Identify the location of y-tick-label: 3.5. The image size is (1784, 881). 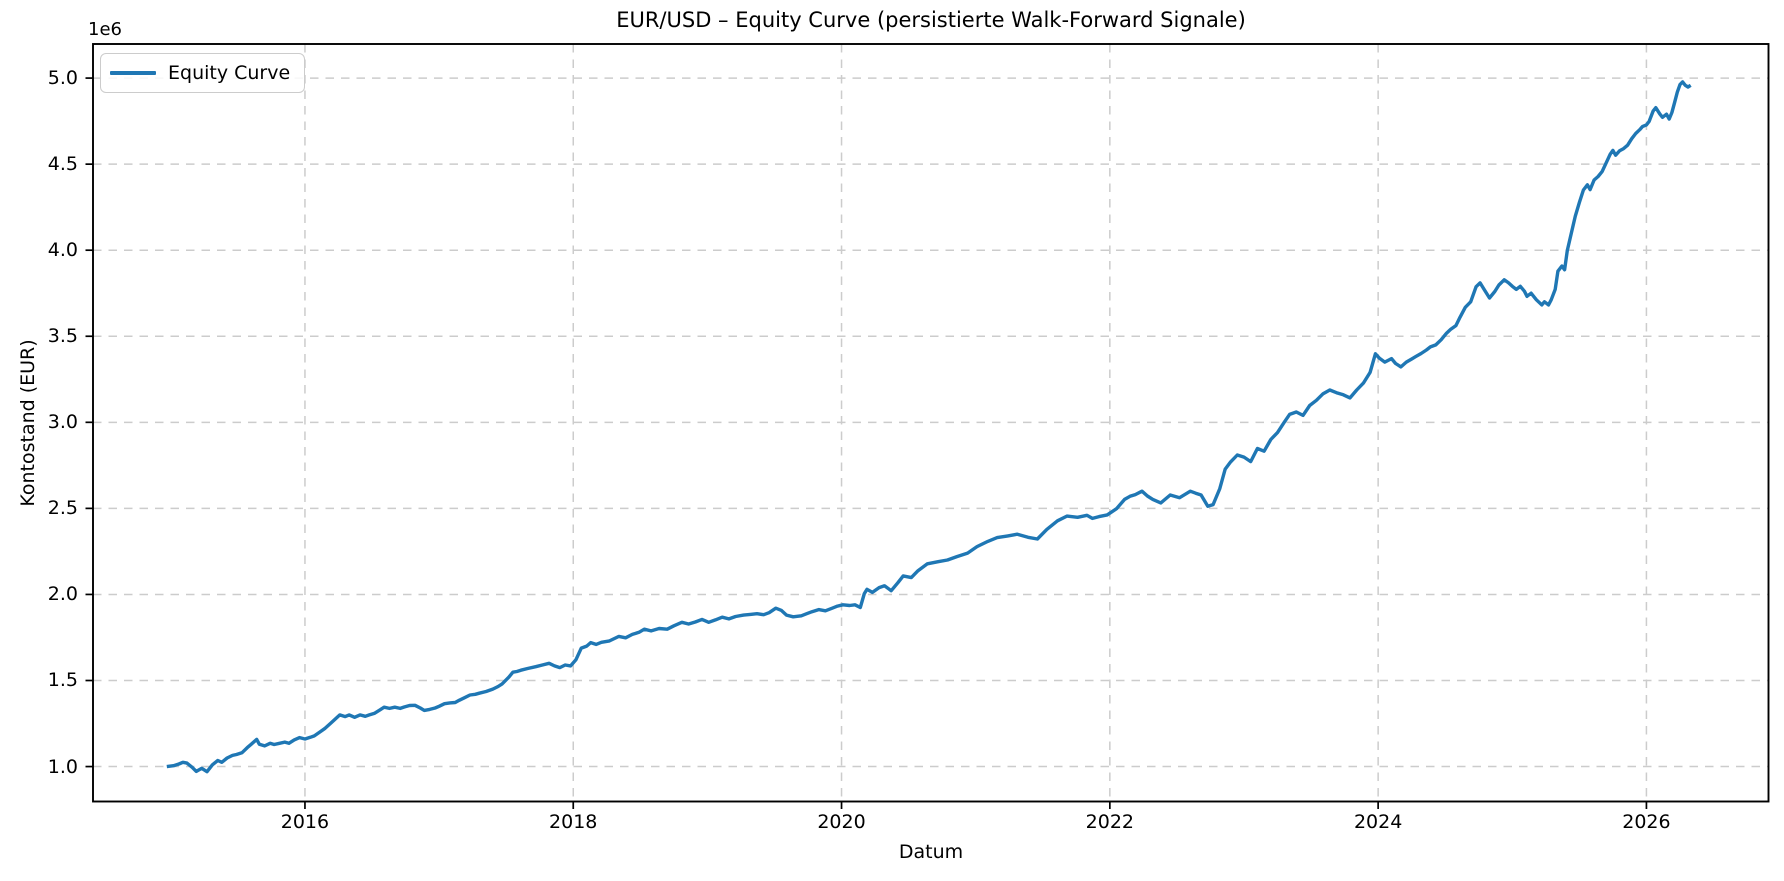
(62, 336).